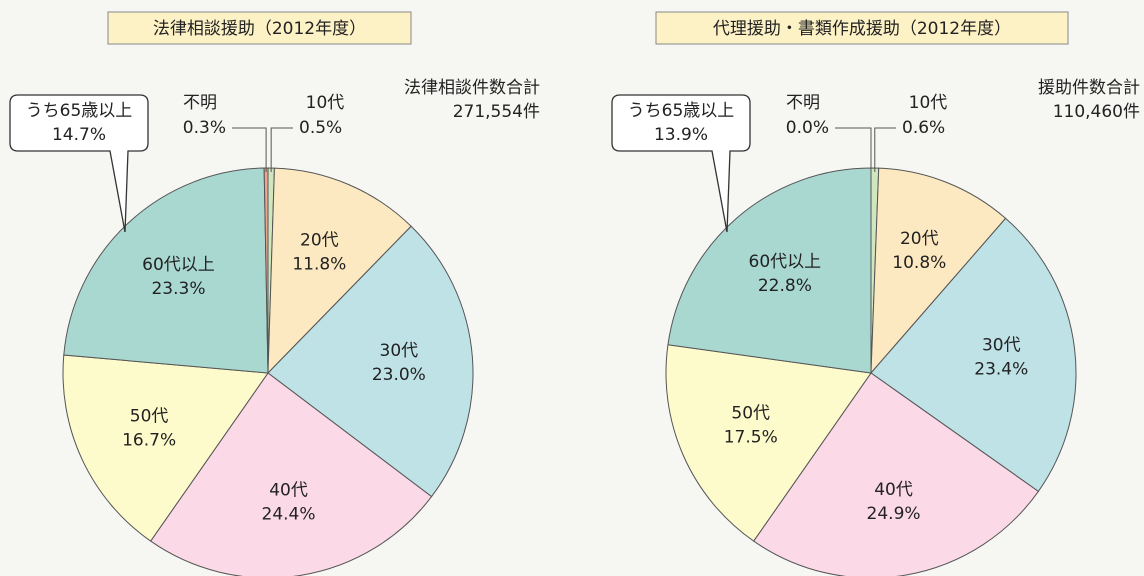 The width and height of the screenshot is (1144, 576). What do you see at coordinates (681, 135) in the screenshot?
I see `callout-value: 13.9%` at bounding box center [681, 135].